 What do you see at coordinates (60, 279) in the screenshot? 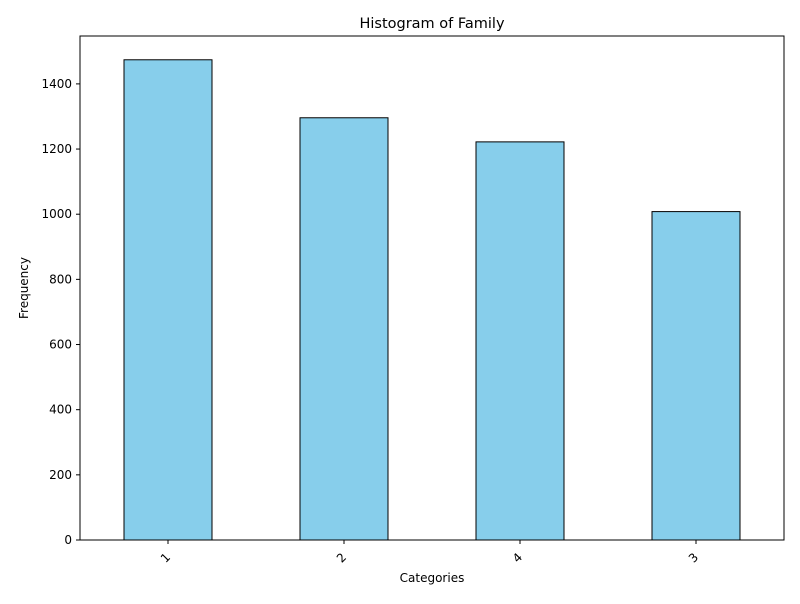
I see `y-tick-label: 800` at bounding box center [60, 279].